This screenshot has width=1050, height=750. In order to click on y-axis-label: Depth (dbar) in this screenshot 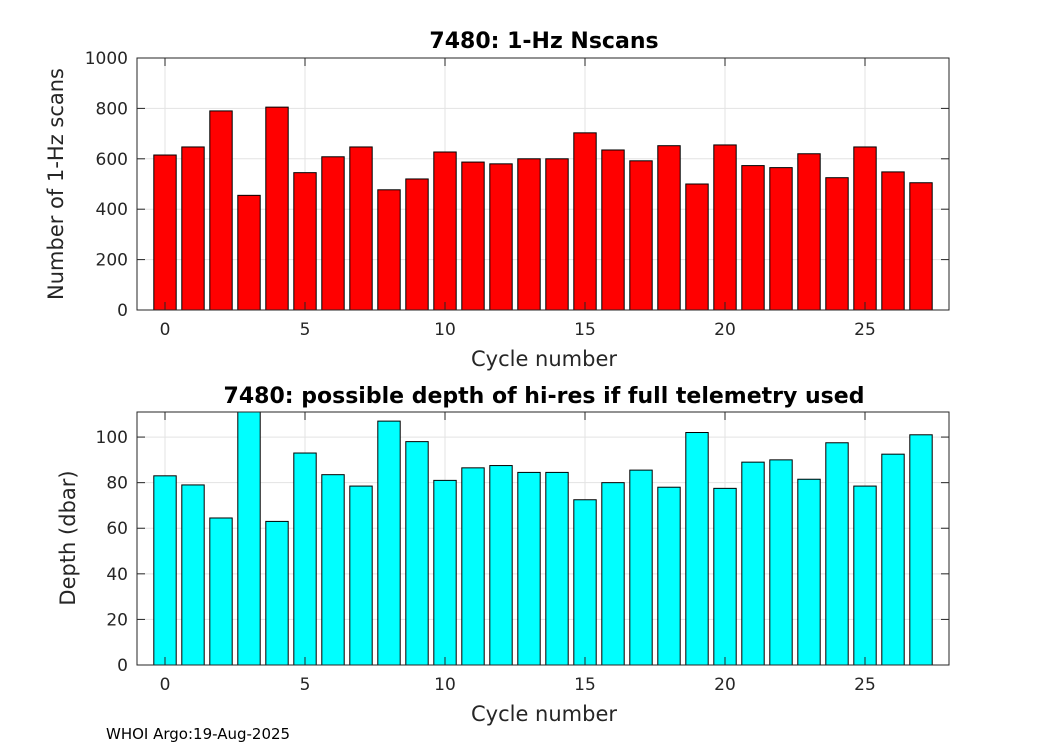, I will do `click(68, 537)`.